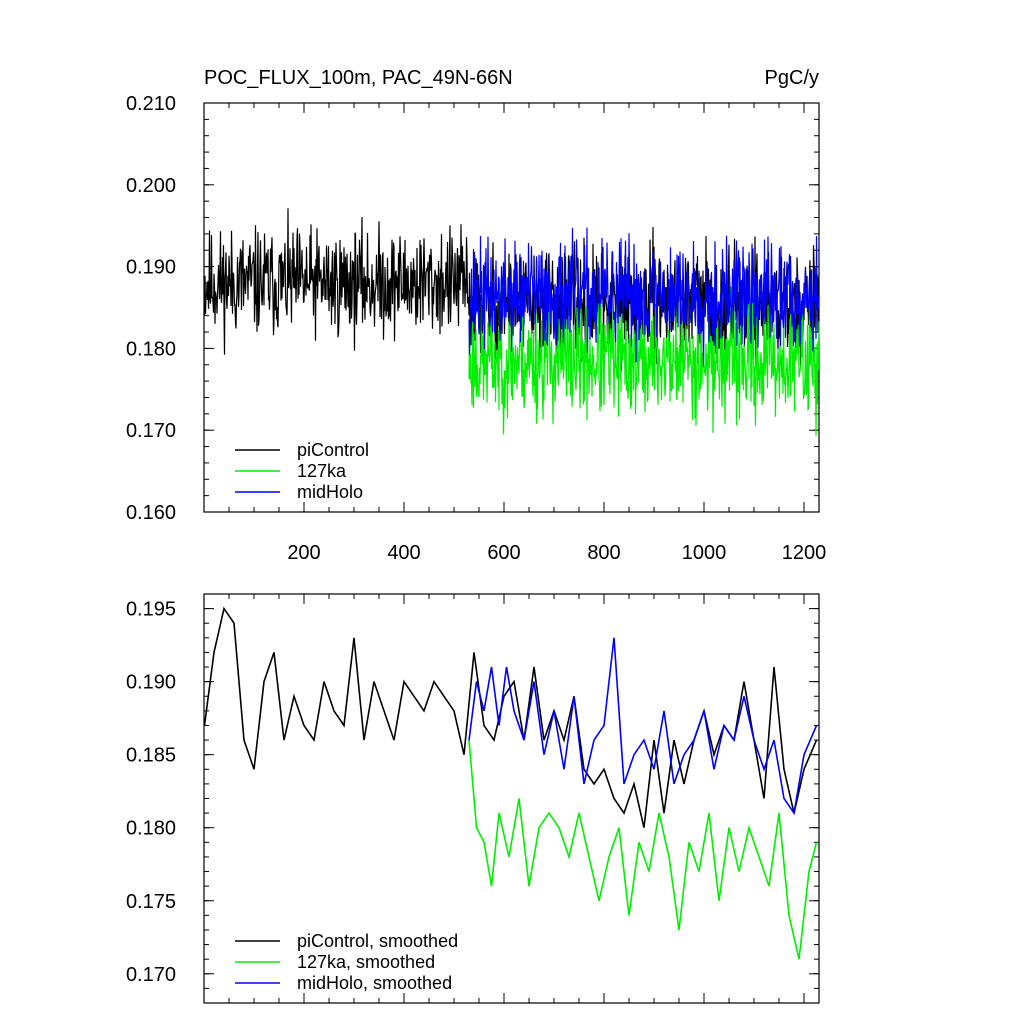  What do you see at coordinates (151, 186) in the screenshot?
I see `panel-1-y-tick-label: 0.200` at bounding box center [151, 186].